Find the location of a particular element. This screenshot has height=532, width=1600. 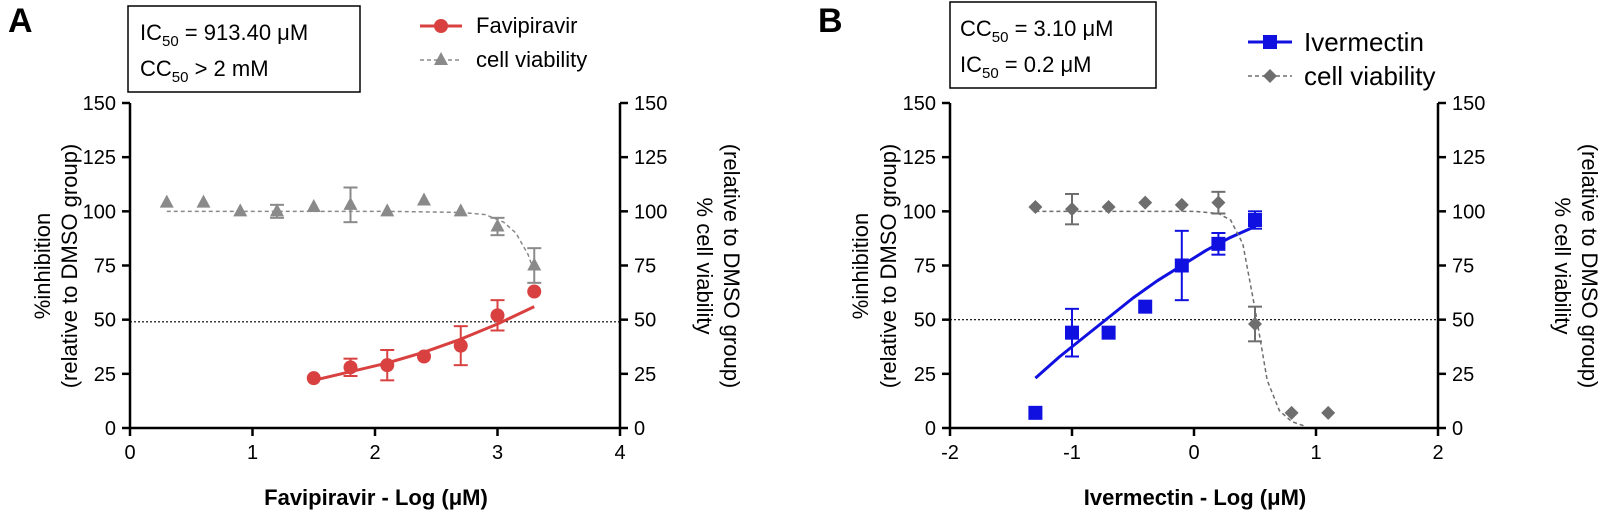

annotation-box-a: IC50 = 913.40 μM CC50 > 2 mM is located at coordinates (244, 49).